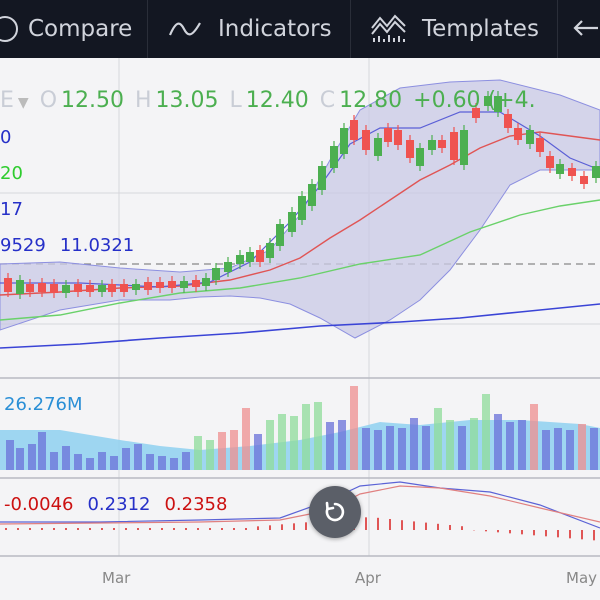 This screenshot has height=600, width=600. Describe the element at coordinates (335, 512) in the screenshot. I see `reset-chart-button` at that location.